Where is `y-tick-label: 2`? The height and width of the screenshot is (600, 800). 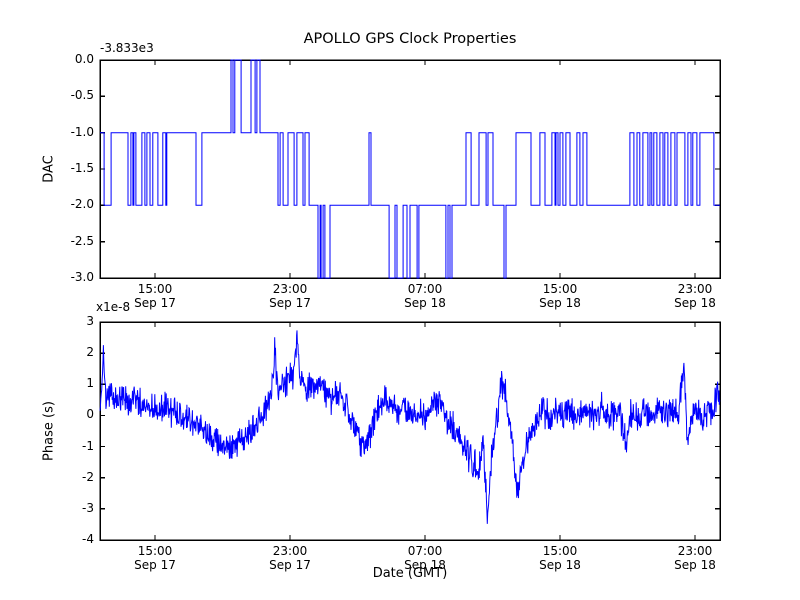
y-tick-label: 2 is located at coordinates (90, 352).